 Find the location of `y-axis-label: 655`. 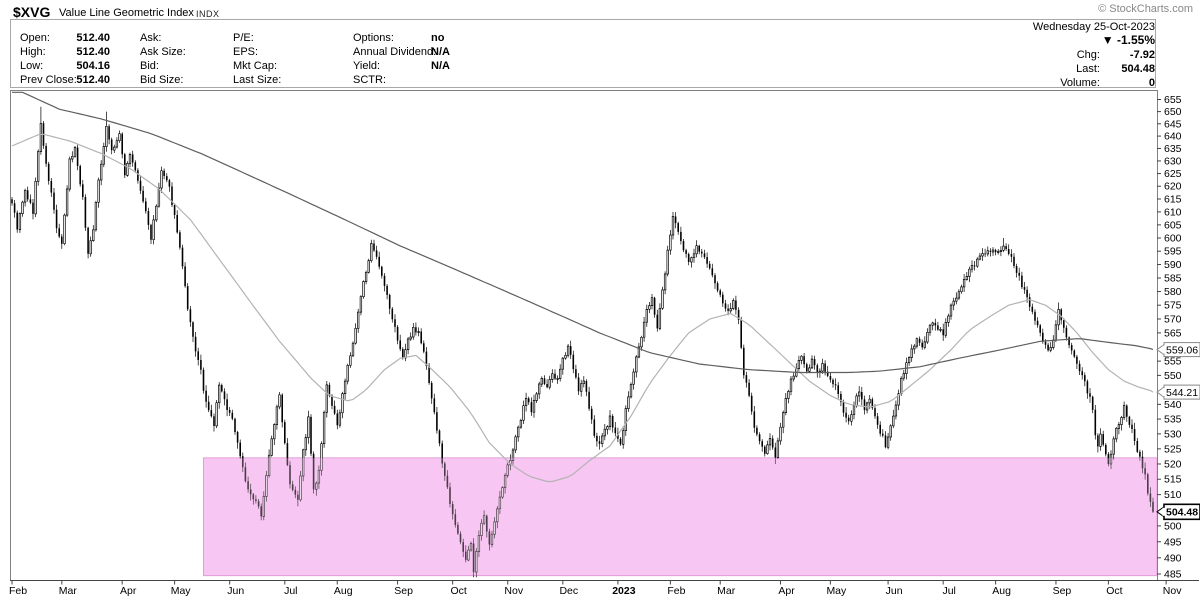

y-axis-label: 655 is located at coordinates (1173, 100).